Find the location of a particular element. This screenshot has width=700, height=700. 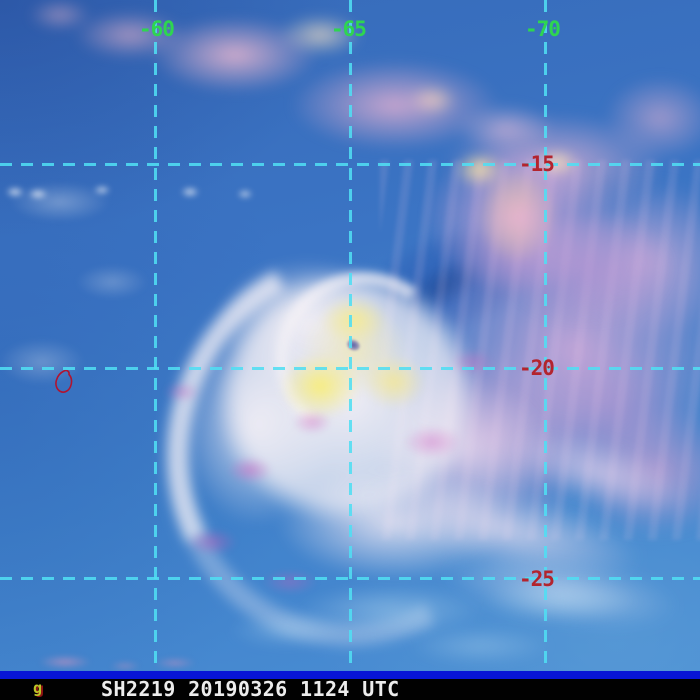

longitude-label-70: -70 is located at coordinates (543, 29).